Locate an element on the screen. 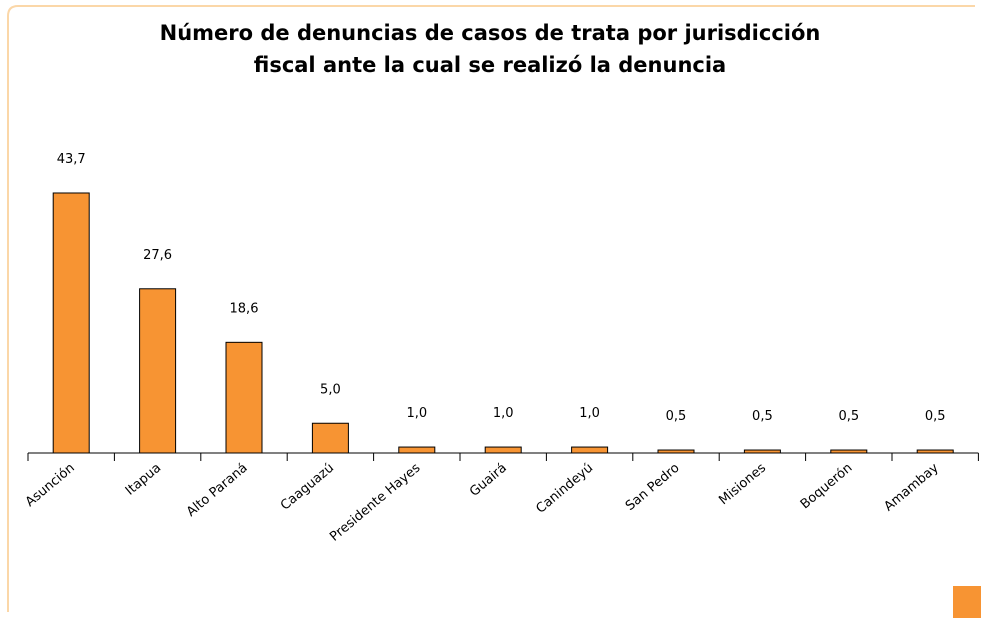 The image size is (981, 618). x-tick-label: Canindeyú is located at coordinates (564, 489).